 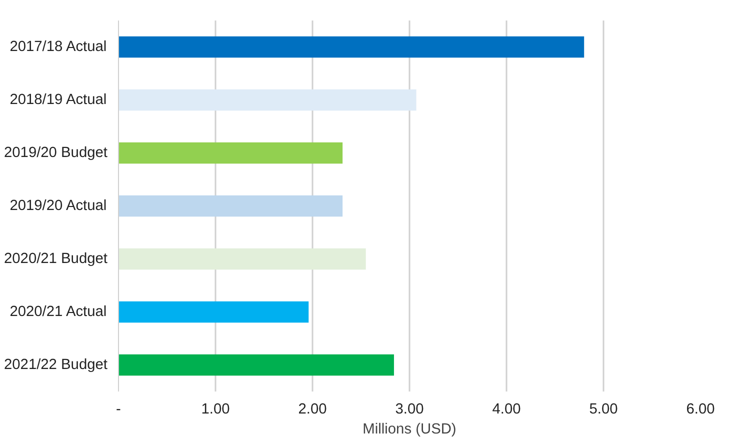 What do you see at coordinates (119, 410) in the screenshot?
I see `x-tick-label: -` at bounding box center [119, 410].